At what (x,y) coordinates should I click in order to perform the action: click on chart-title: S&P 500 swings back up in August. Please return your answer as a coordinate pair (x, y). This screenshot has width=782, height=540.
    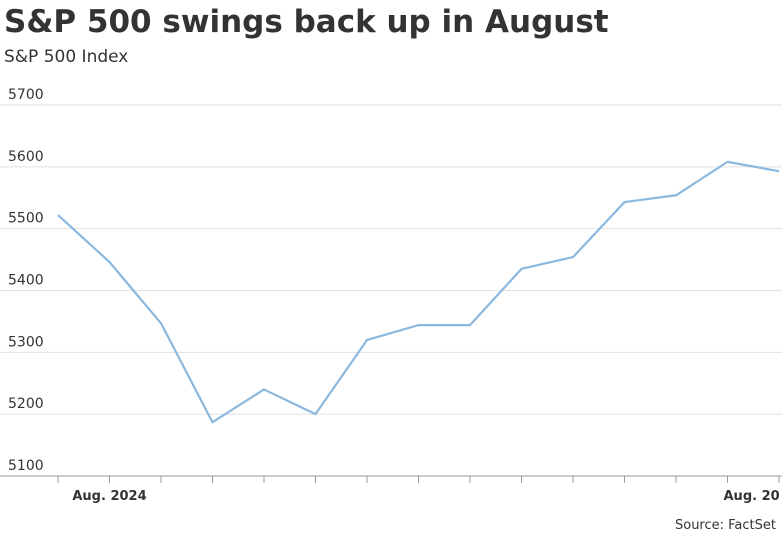
    Looking at the image, I should click on (306, 22).